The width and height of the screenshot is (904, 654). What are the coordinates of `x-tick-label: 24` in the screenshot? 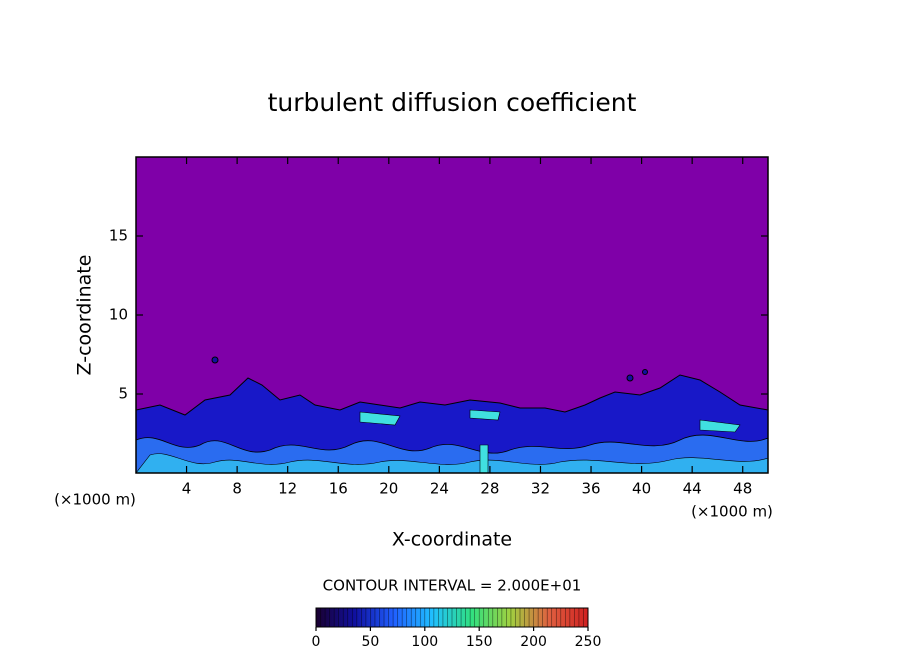 It's located at (439, 489).